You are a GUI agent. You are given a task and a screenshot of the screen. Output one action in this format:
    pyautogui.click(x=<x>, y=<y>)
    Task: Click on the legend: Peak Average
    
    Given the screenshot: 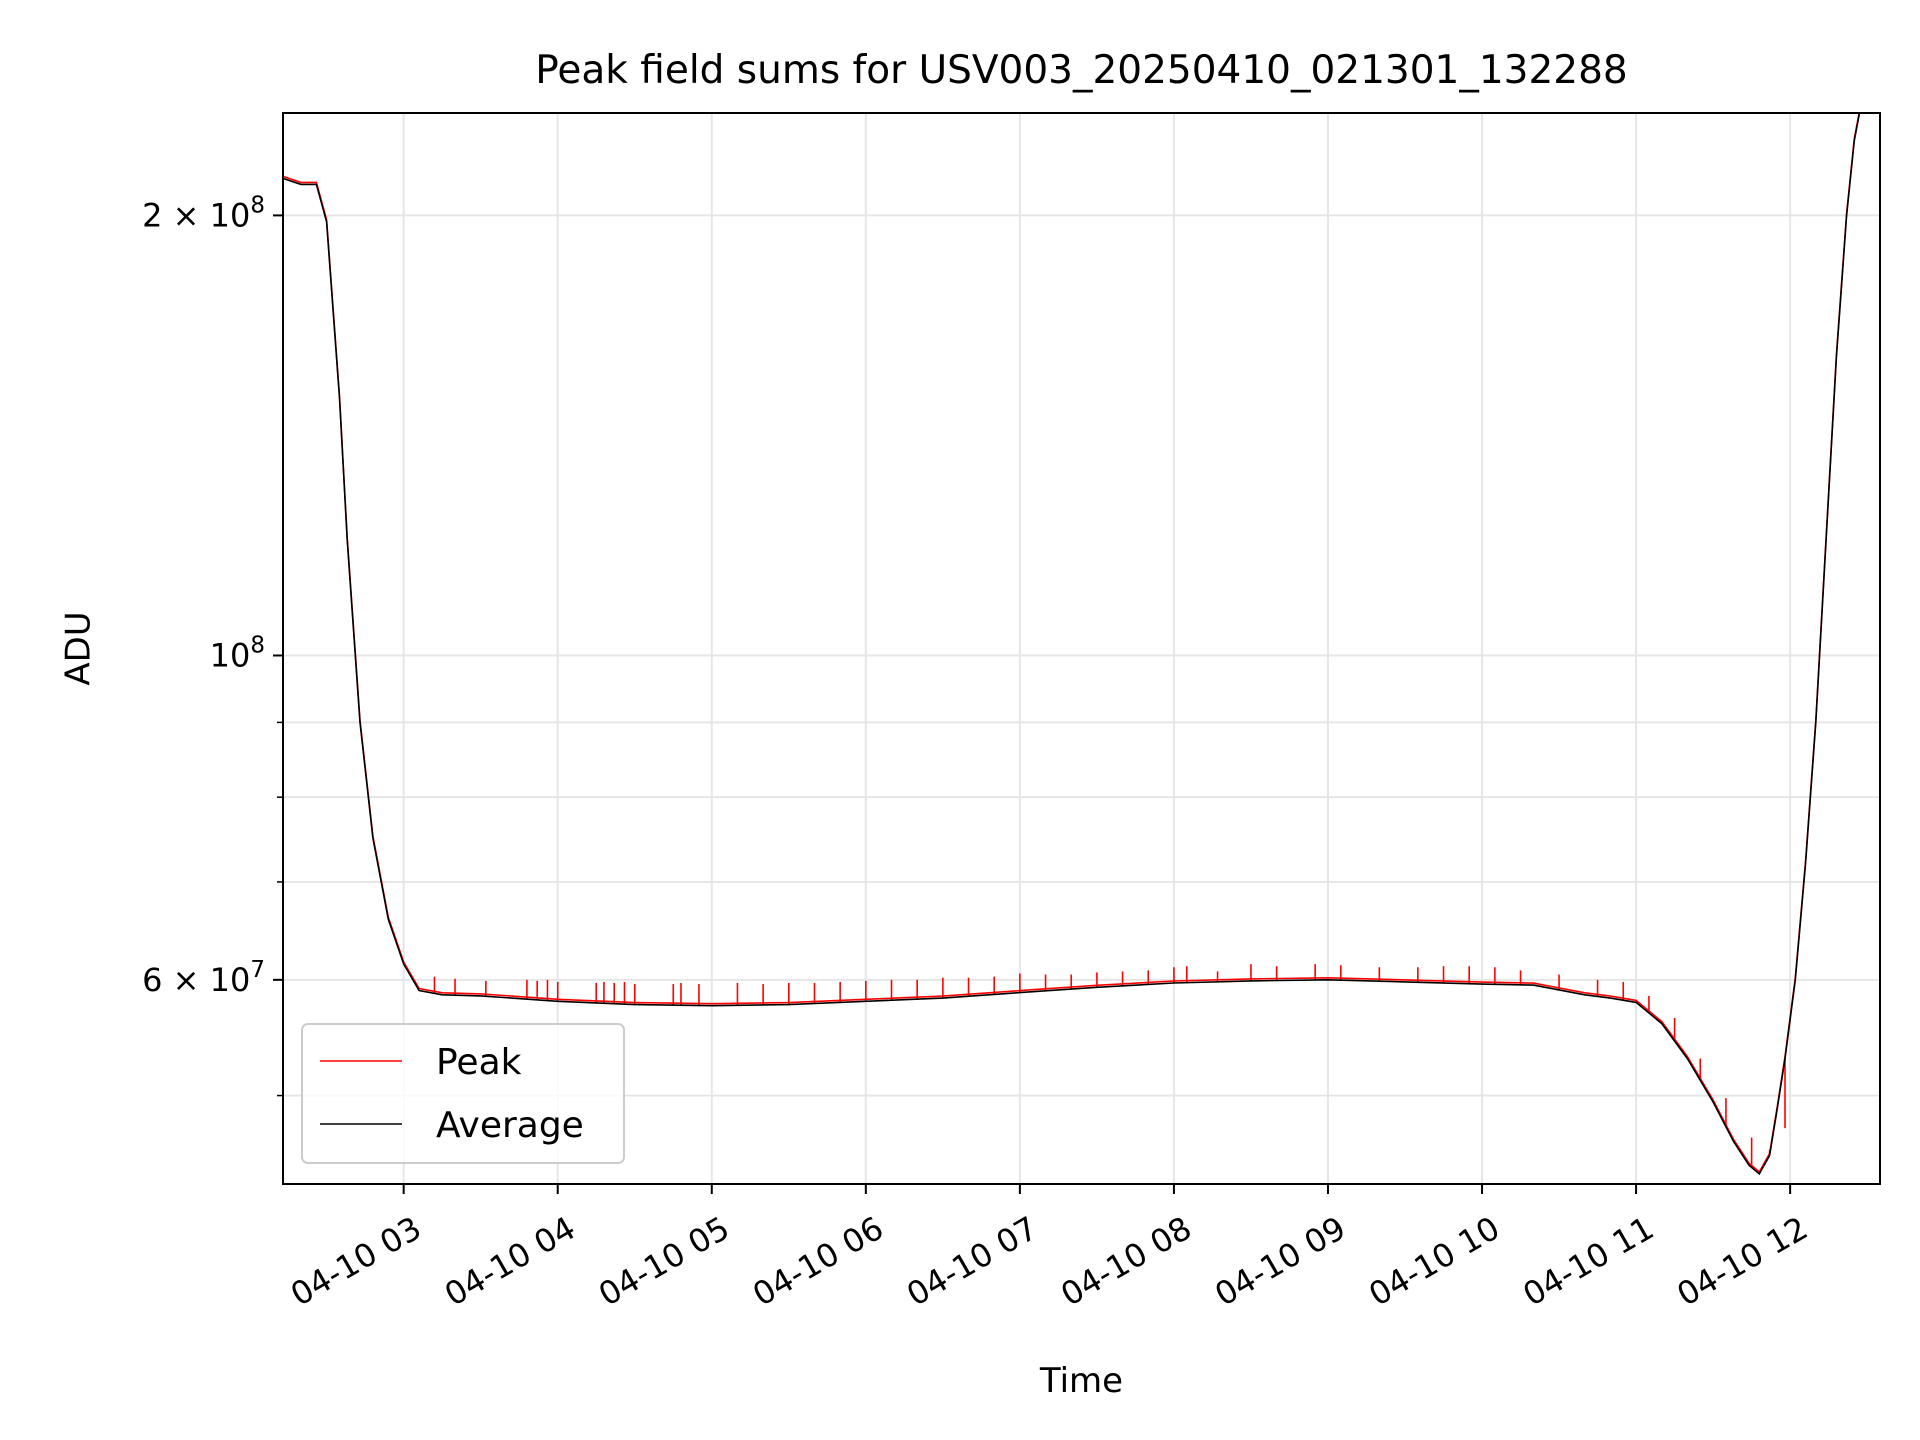 What is the action you would take?
    pyautogui.click(x=463, y=1093)
    